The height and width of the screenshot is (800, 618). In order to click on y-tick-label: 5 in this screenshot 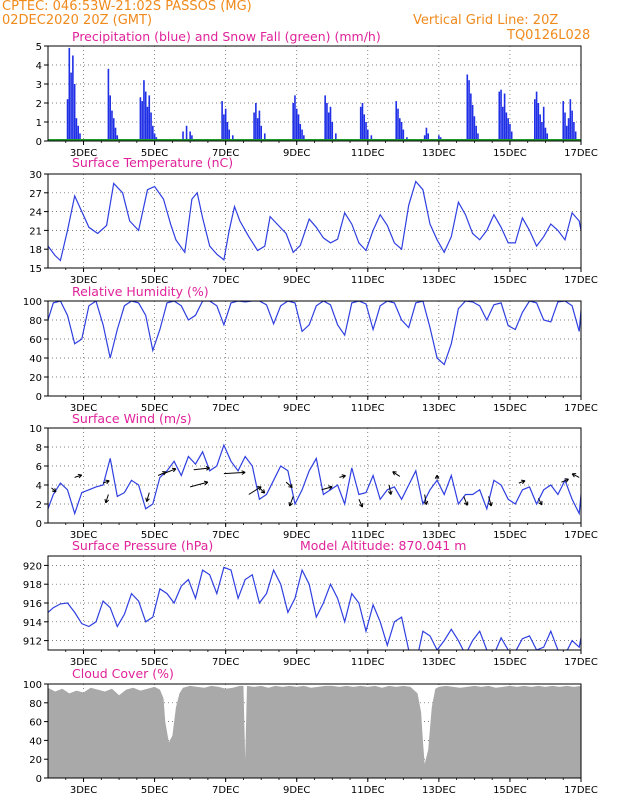, I will do `click(39, 47)`.